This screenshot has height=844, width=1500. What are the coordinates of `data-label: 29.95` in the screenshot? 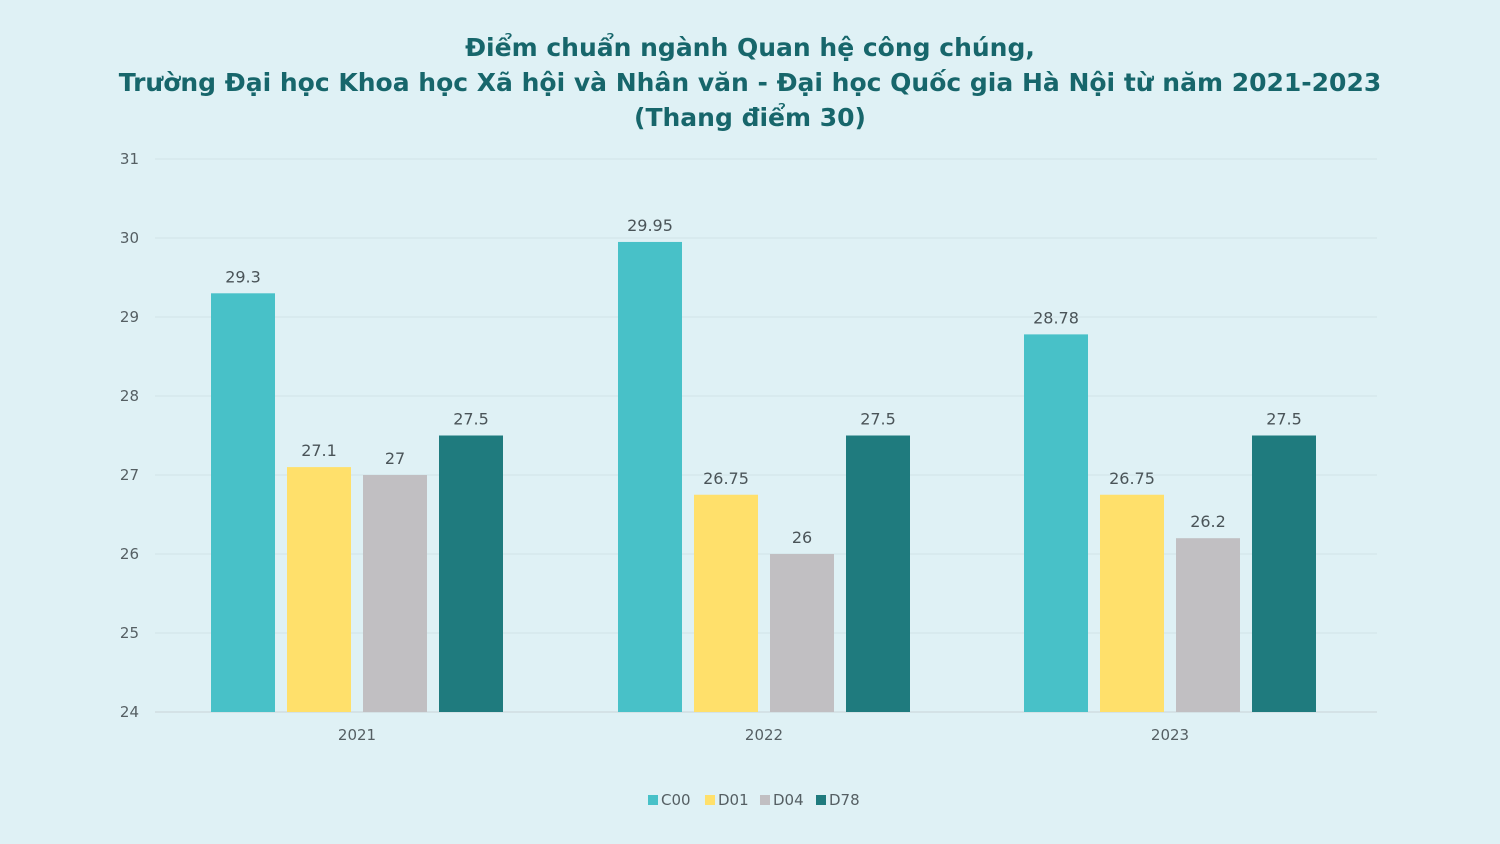 It's located at (650, 225).